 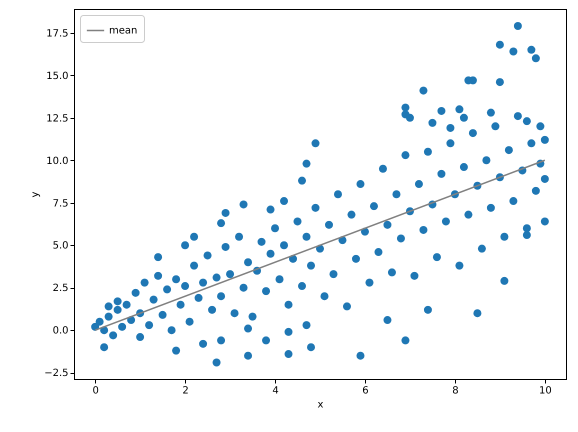 I want to click on y-axis-title: y, so click(x=36, y=194).